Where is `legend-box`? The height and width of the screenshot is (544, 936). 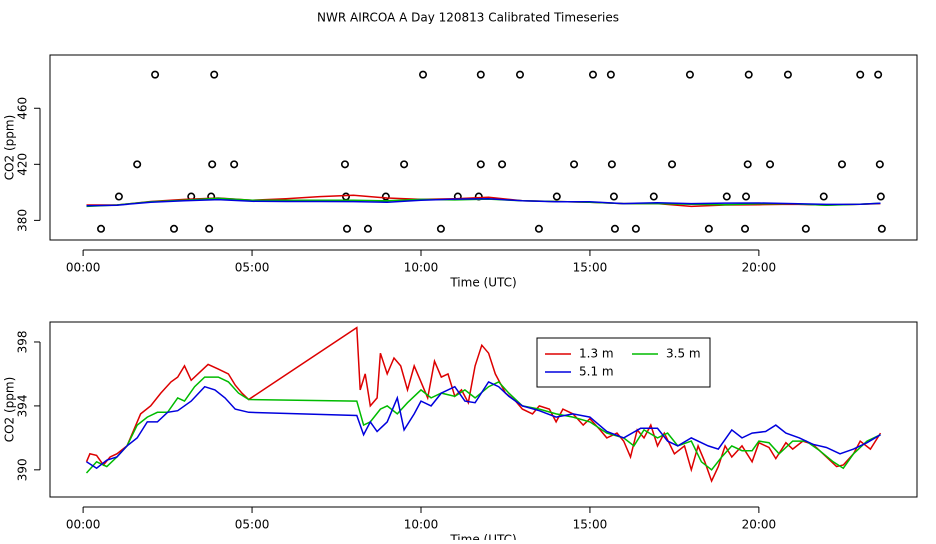 legend-box is located at coordinates (623, 362).